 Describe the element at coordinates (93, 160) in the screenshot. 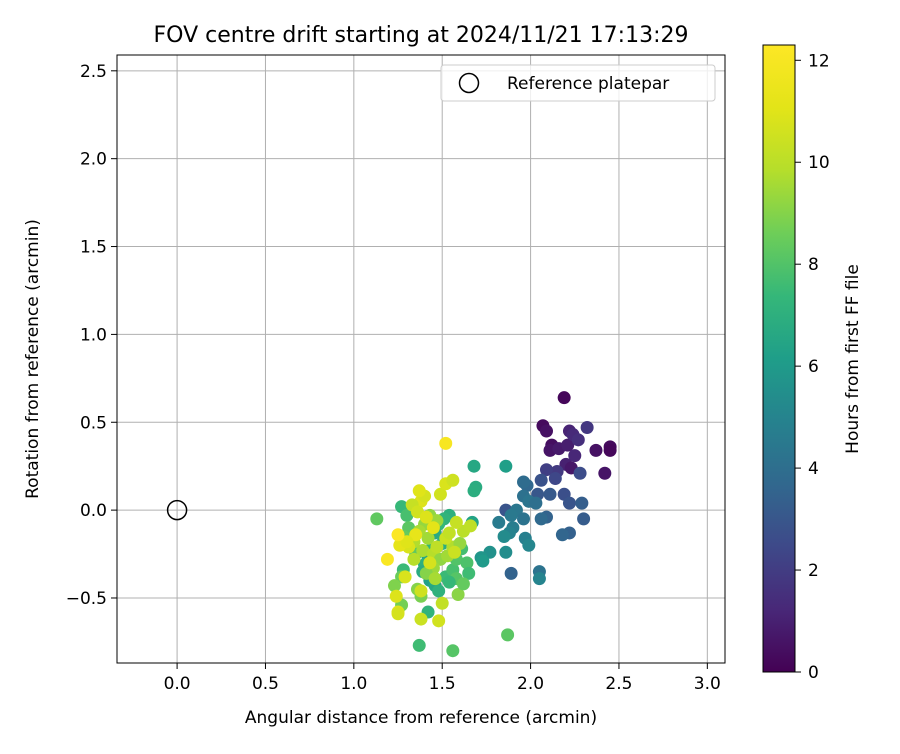

I see `y-tick-label: 2.0` at that location.